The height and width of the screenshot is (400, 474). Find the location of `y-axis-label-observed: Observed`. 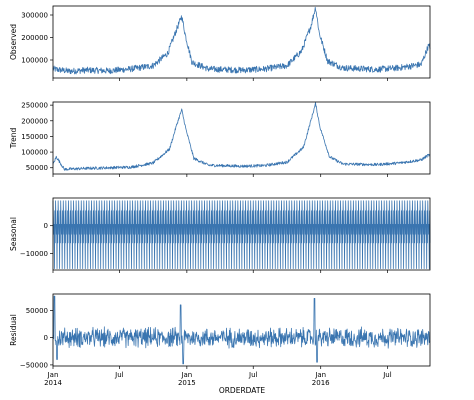

y-axis-label-observed: Observed is located at coordinates (13, 42).